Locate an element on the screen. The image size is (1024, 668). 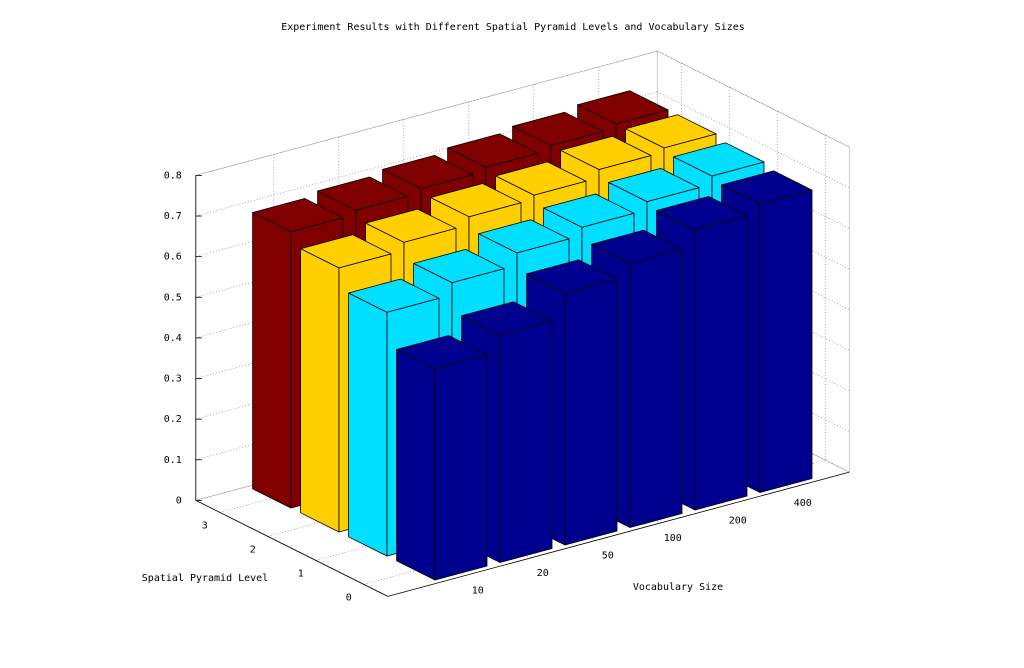
x-axis-label: Vocabulary Size is located at coordinates (678, 587).